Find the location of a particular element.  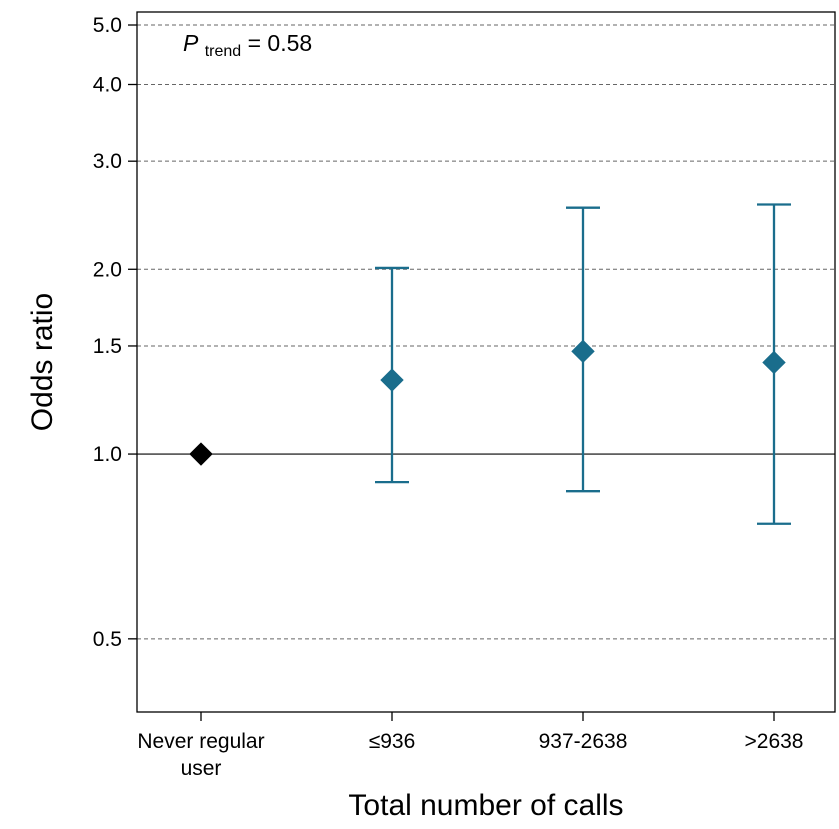

x-tick-label: >2638 is located at coordinates (774, 741).